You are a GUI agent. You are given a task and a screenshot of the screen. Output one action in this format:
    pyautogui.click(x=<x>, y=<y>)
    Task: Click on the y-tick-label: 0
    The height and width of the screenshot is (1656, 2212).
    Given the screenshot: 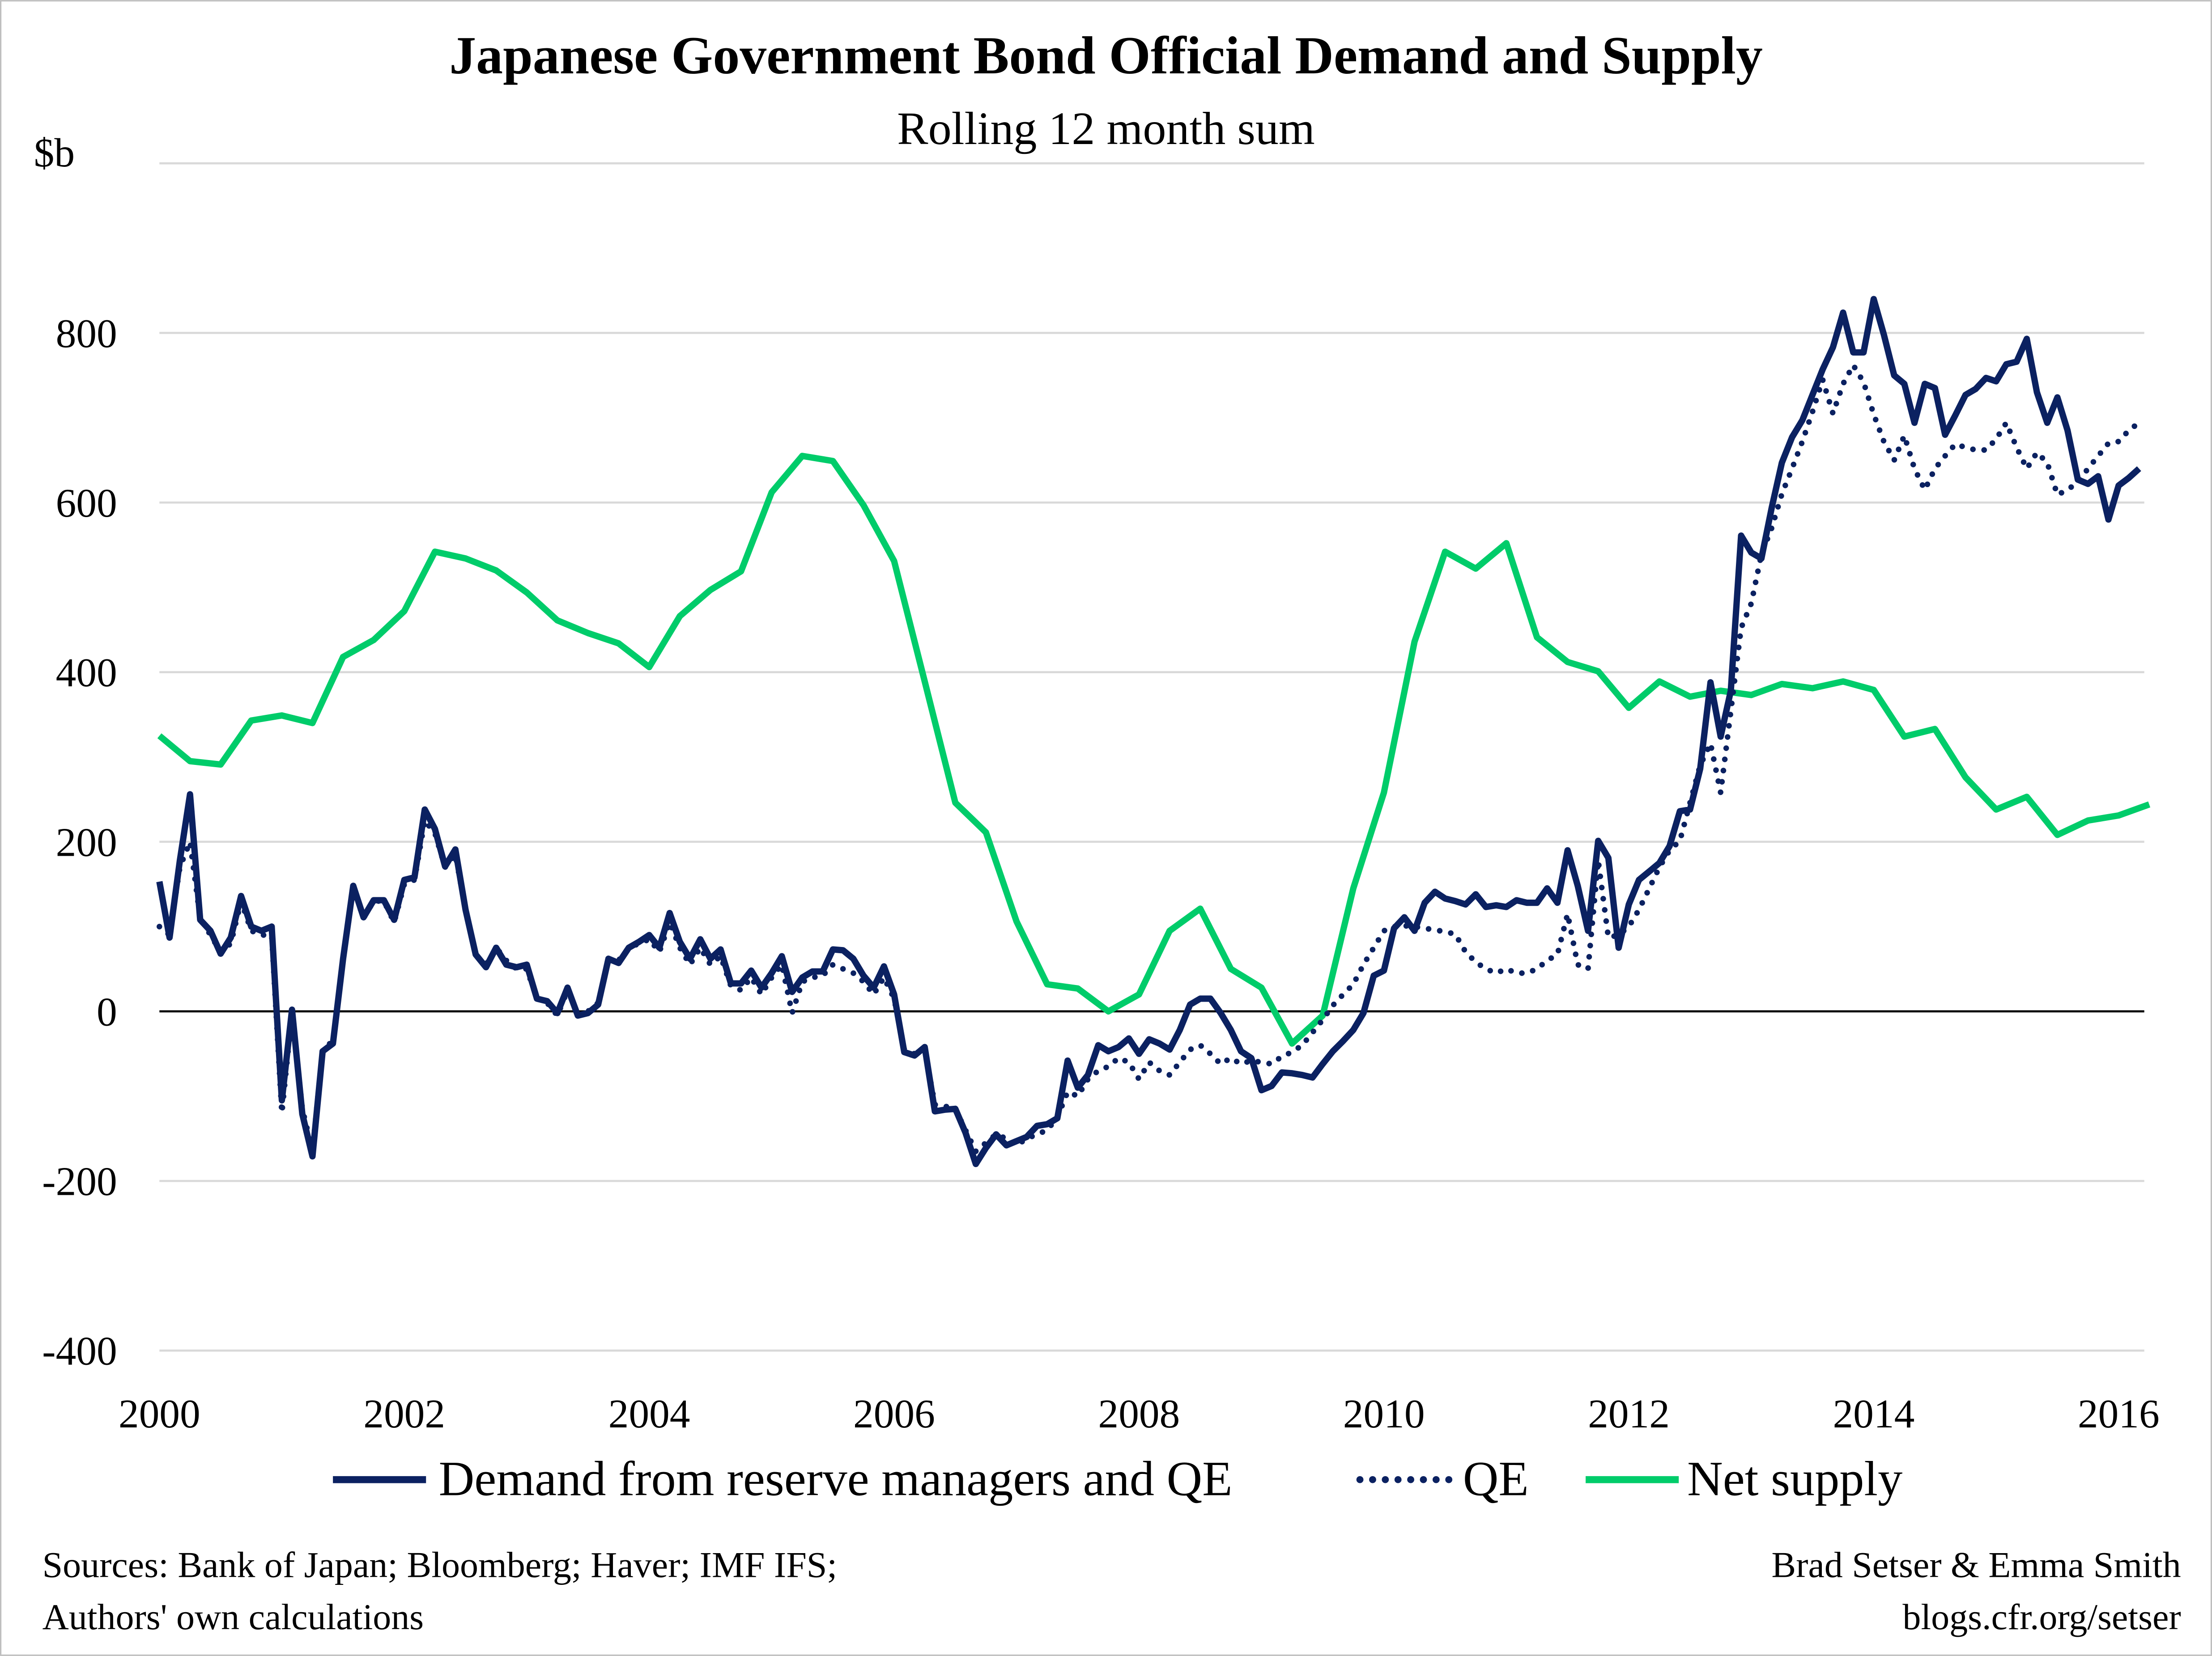 What is the action you would take?
    pyautogui.click(x=107, y=1012)
    